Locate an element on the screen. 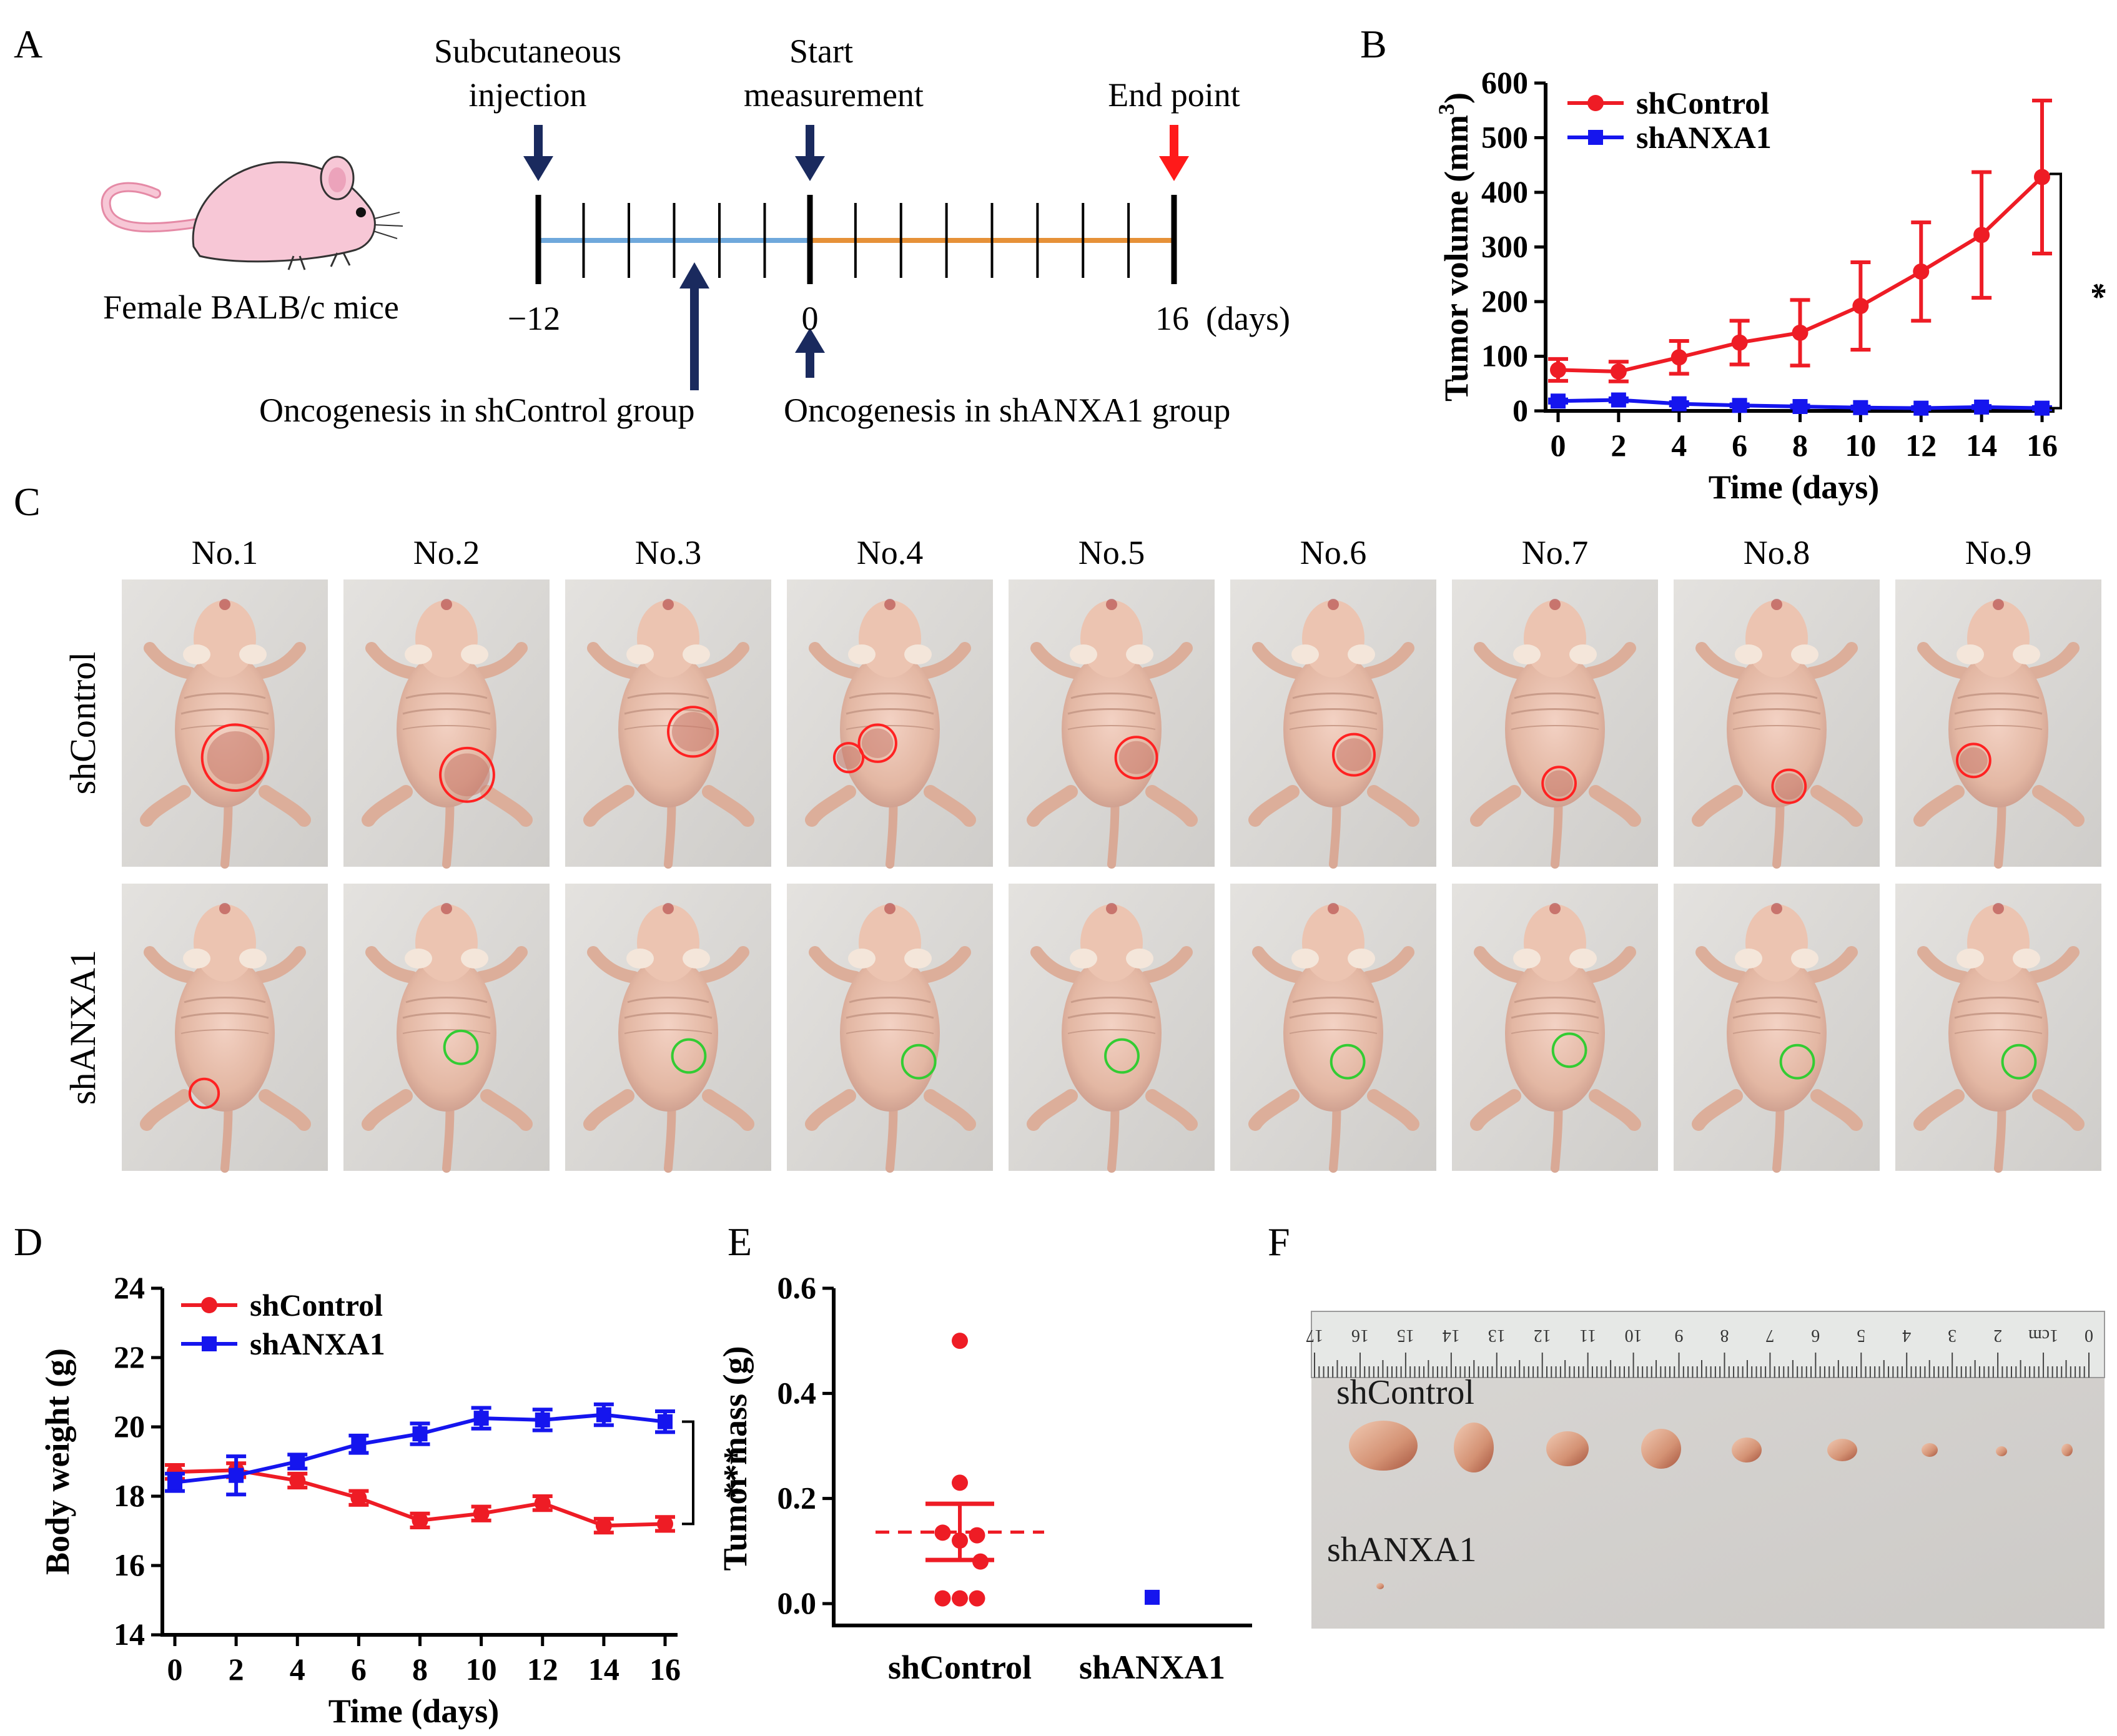  y-tick-label: 500 is located at coordinates (1504, 137).